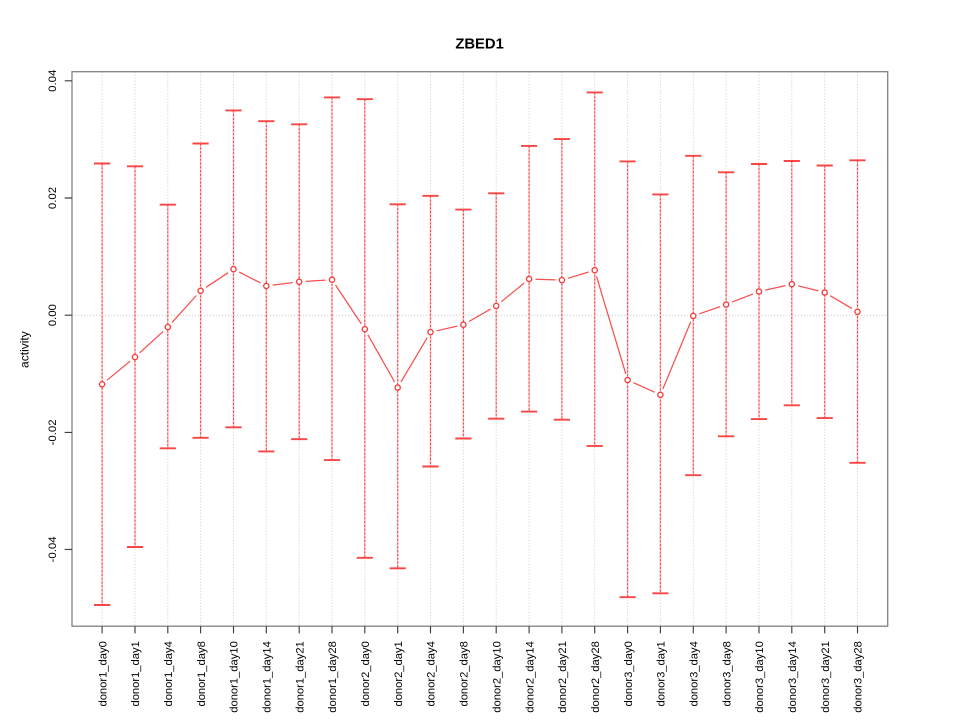  I want to click on svg-text: donor3_day14, so click(793, 677).